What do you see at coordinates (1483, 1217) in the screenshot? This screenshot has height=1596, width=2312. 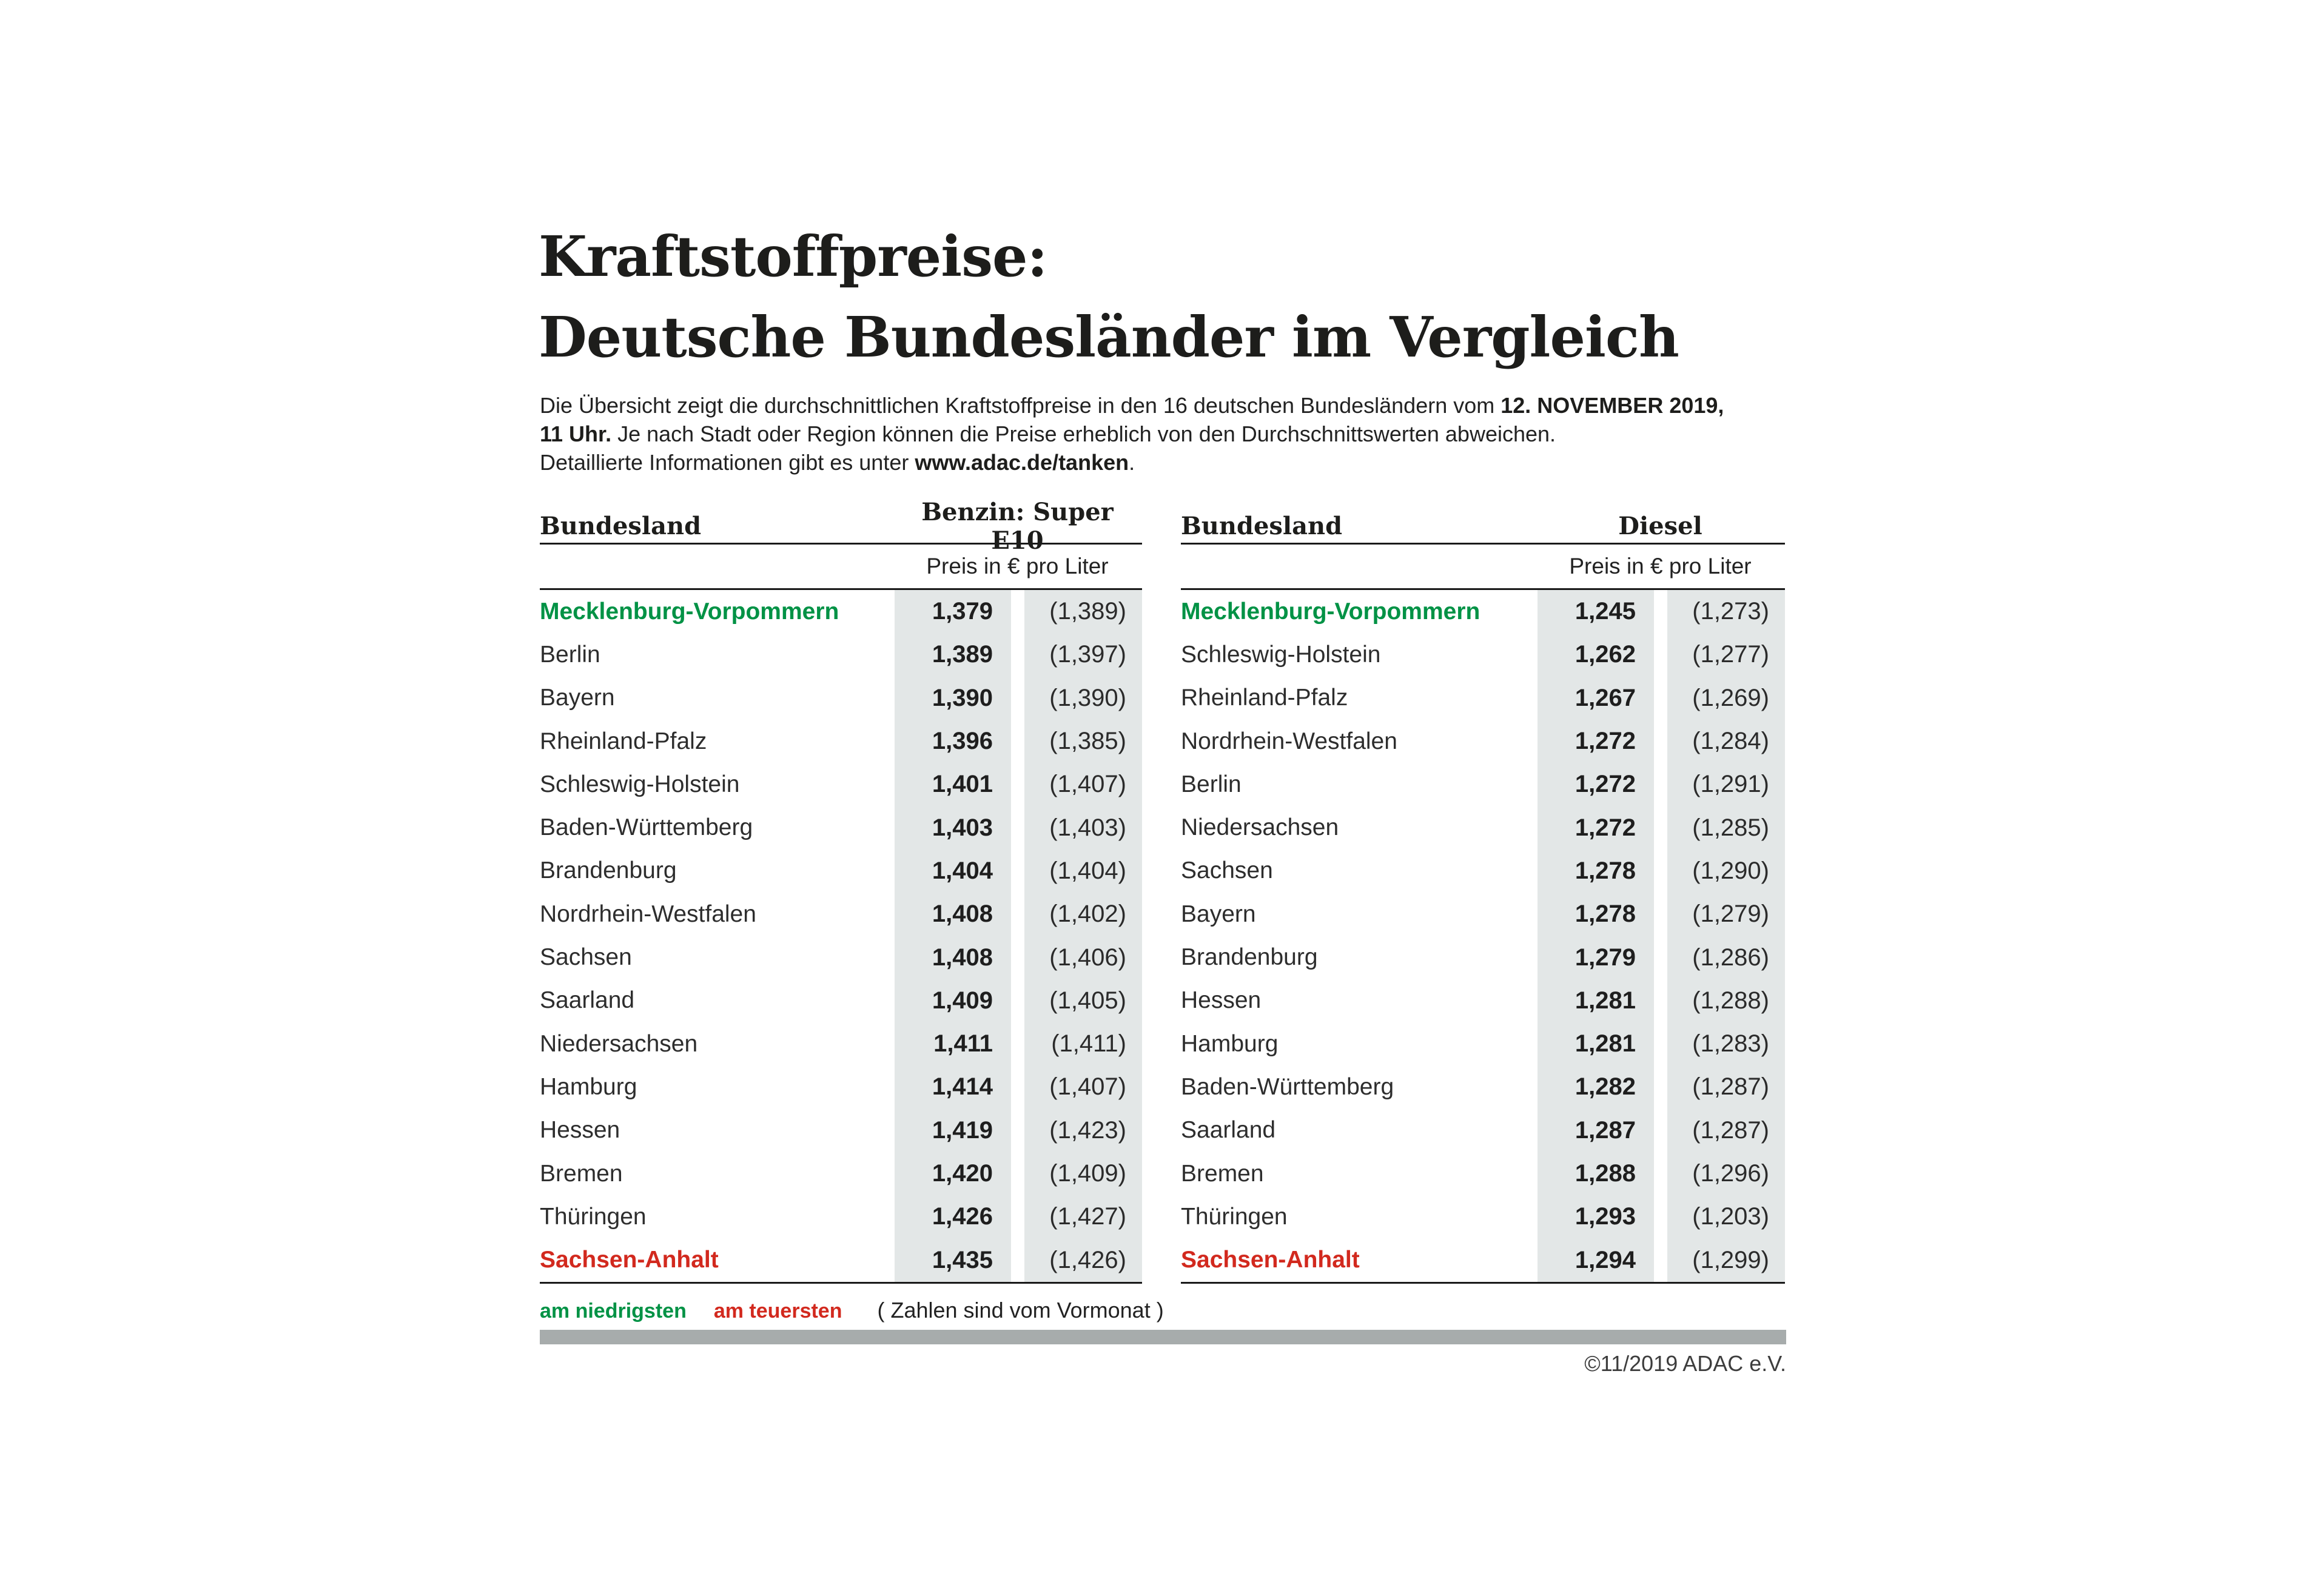 I see `table-row: Thüringen 1,293 (1,203)` at bounding box center [1483, 1217].